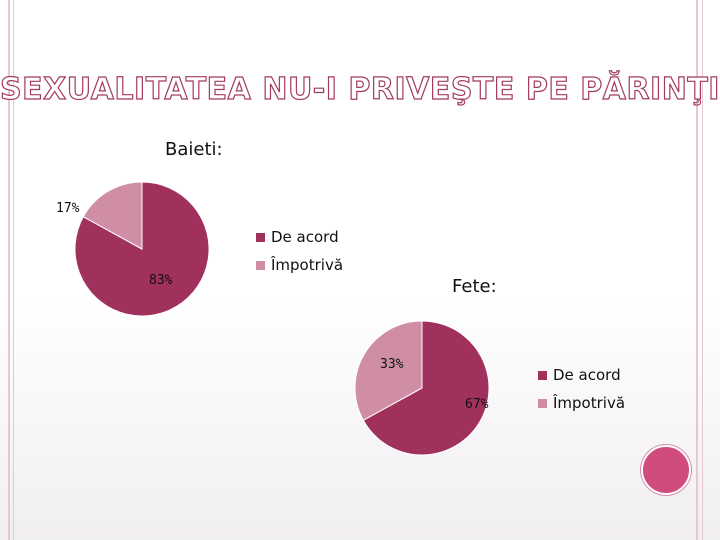 This screenshot has height=540, width=720. Describe the element at coordinates (477, 404) in the screenshot. I see `pie-label-de-acord: 67%` at that location.